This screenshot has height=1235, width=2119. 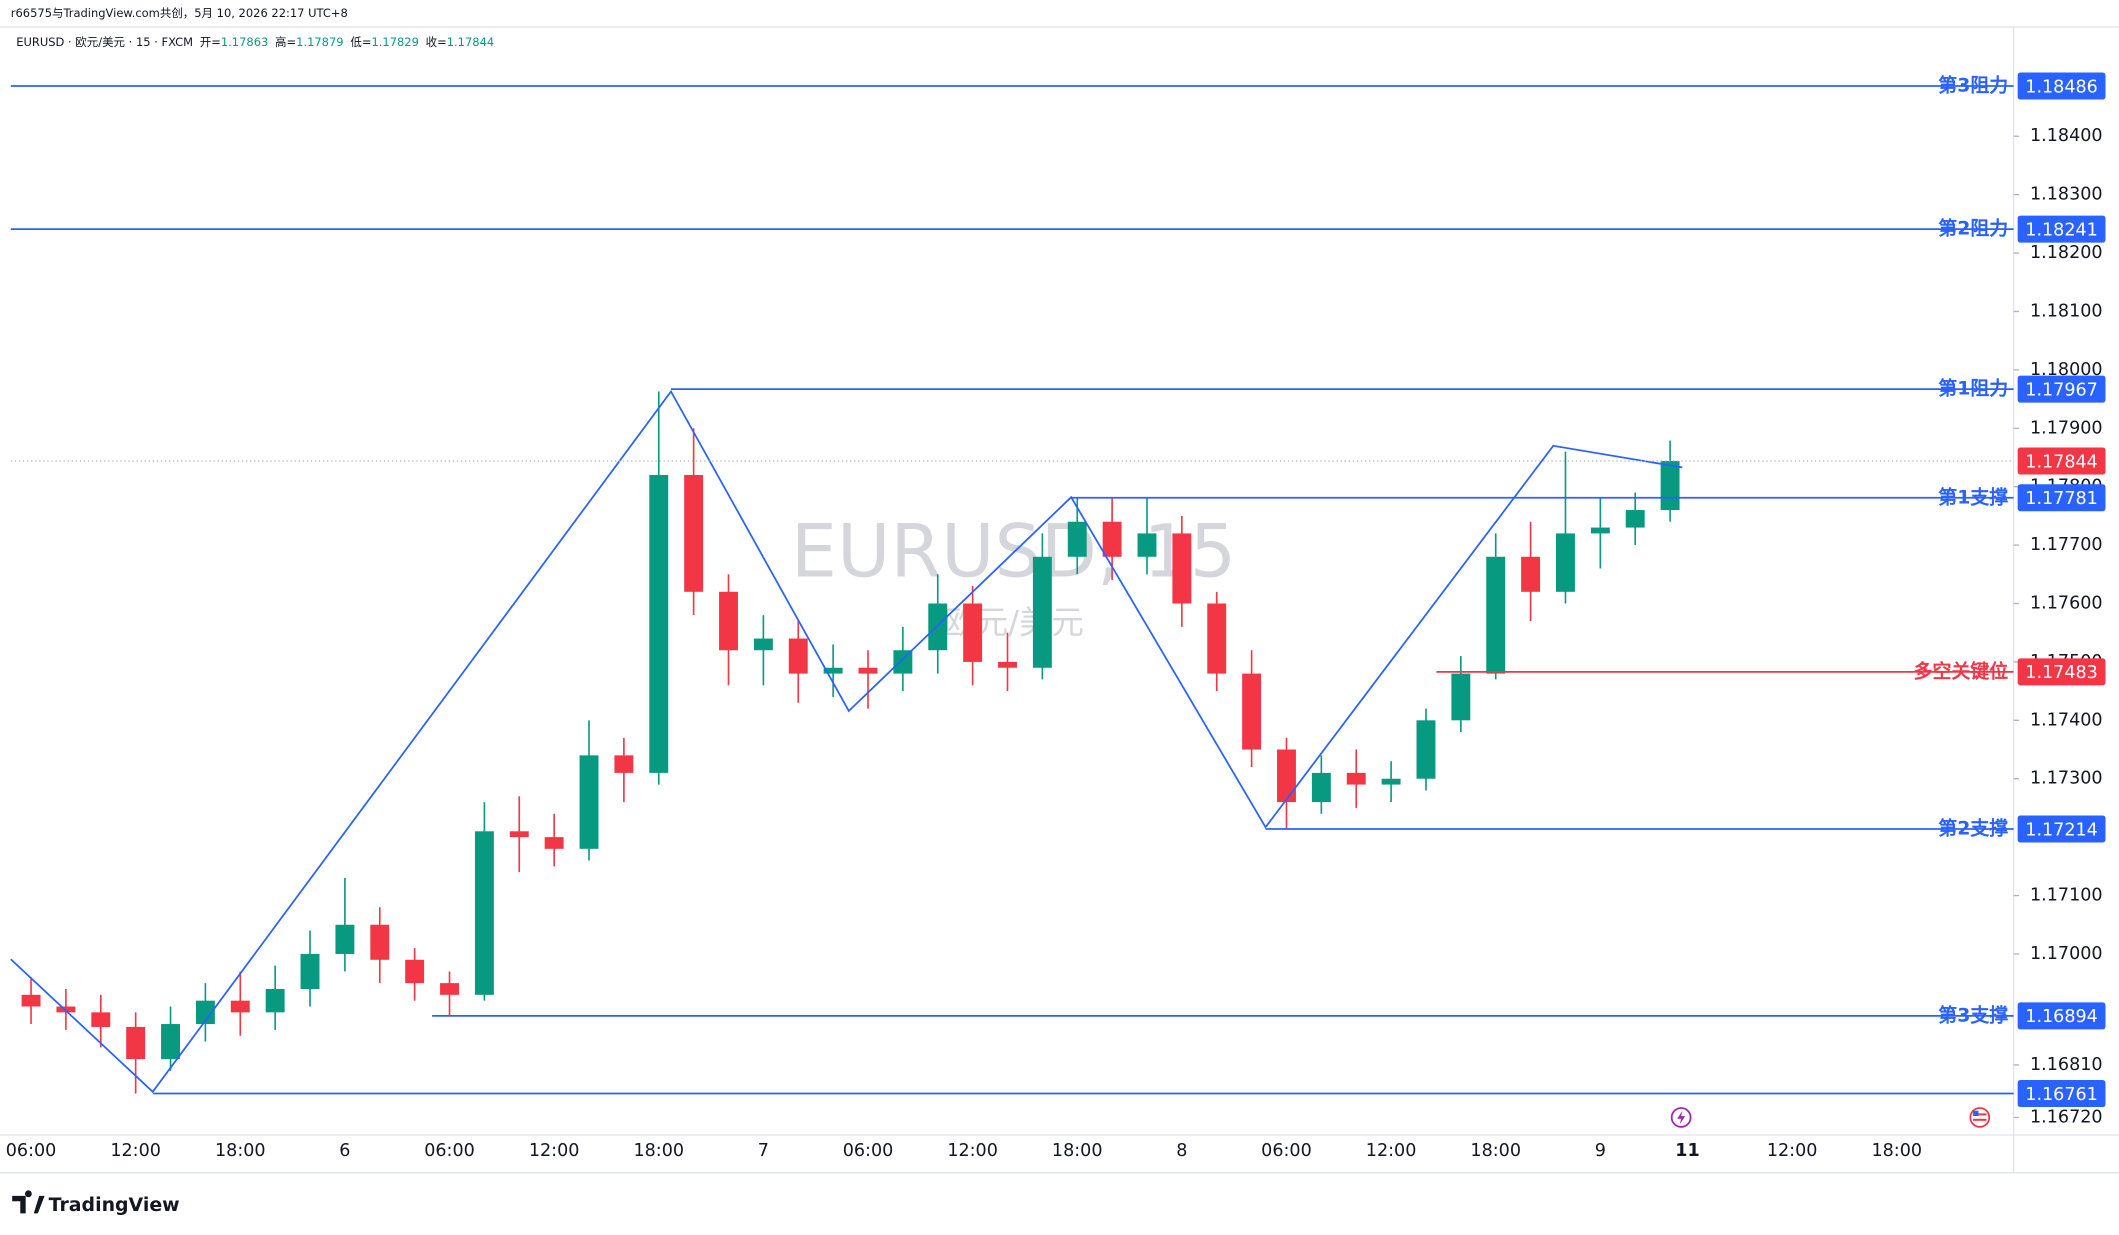 What do you see at coordinates (1973, 1014) in the screenshot?
I see `level-name: 第3支撑` at bounding box center [1973, 1014].